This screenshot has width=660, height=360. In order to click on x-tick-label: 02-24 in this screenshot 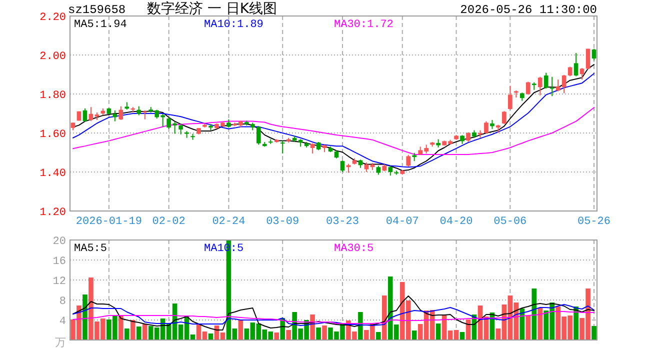, I will do `click(229, 222)`.